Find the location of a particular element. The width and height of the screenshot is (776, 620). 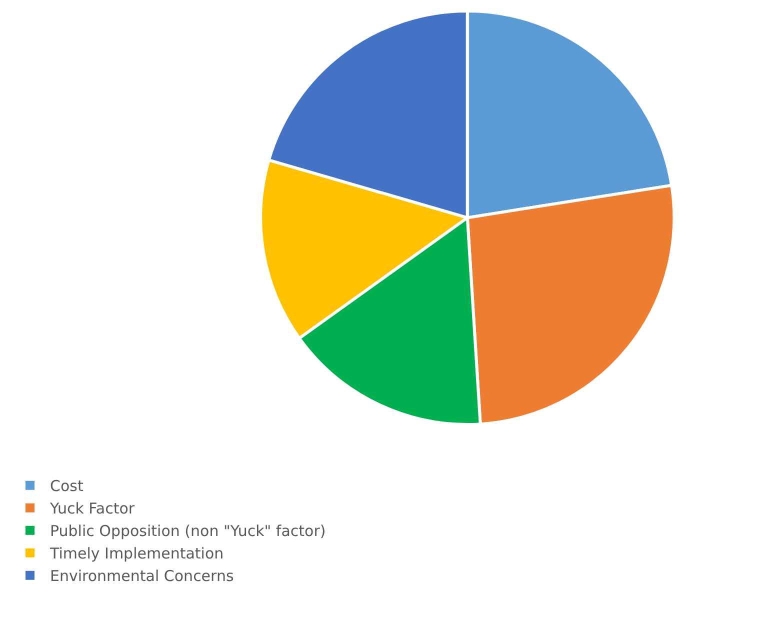

legend-label: Cost is located at coordinates (67, 486).